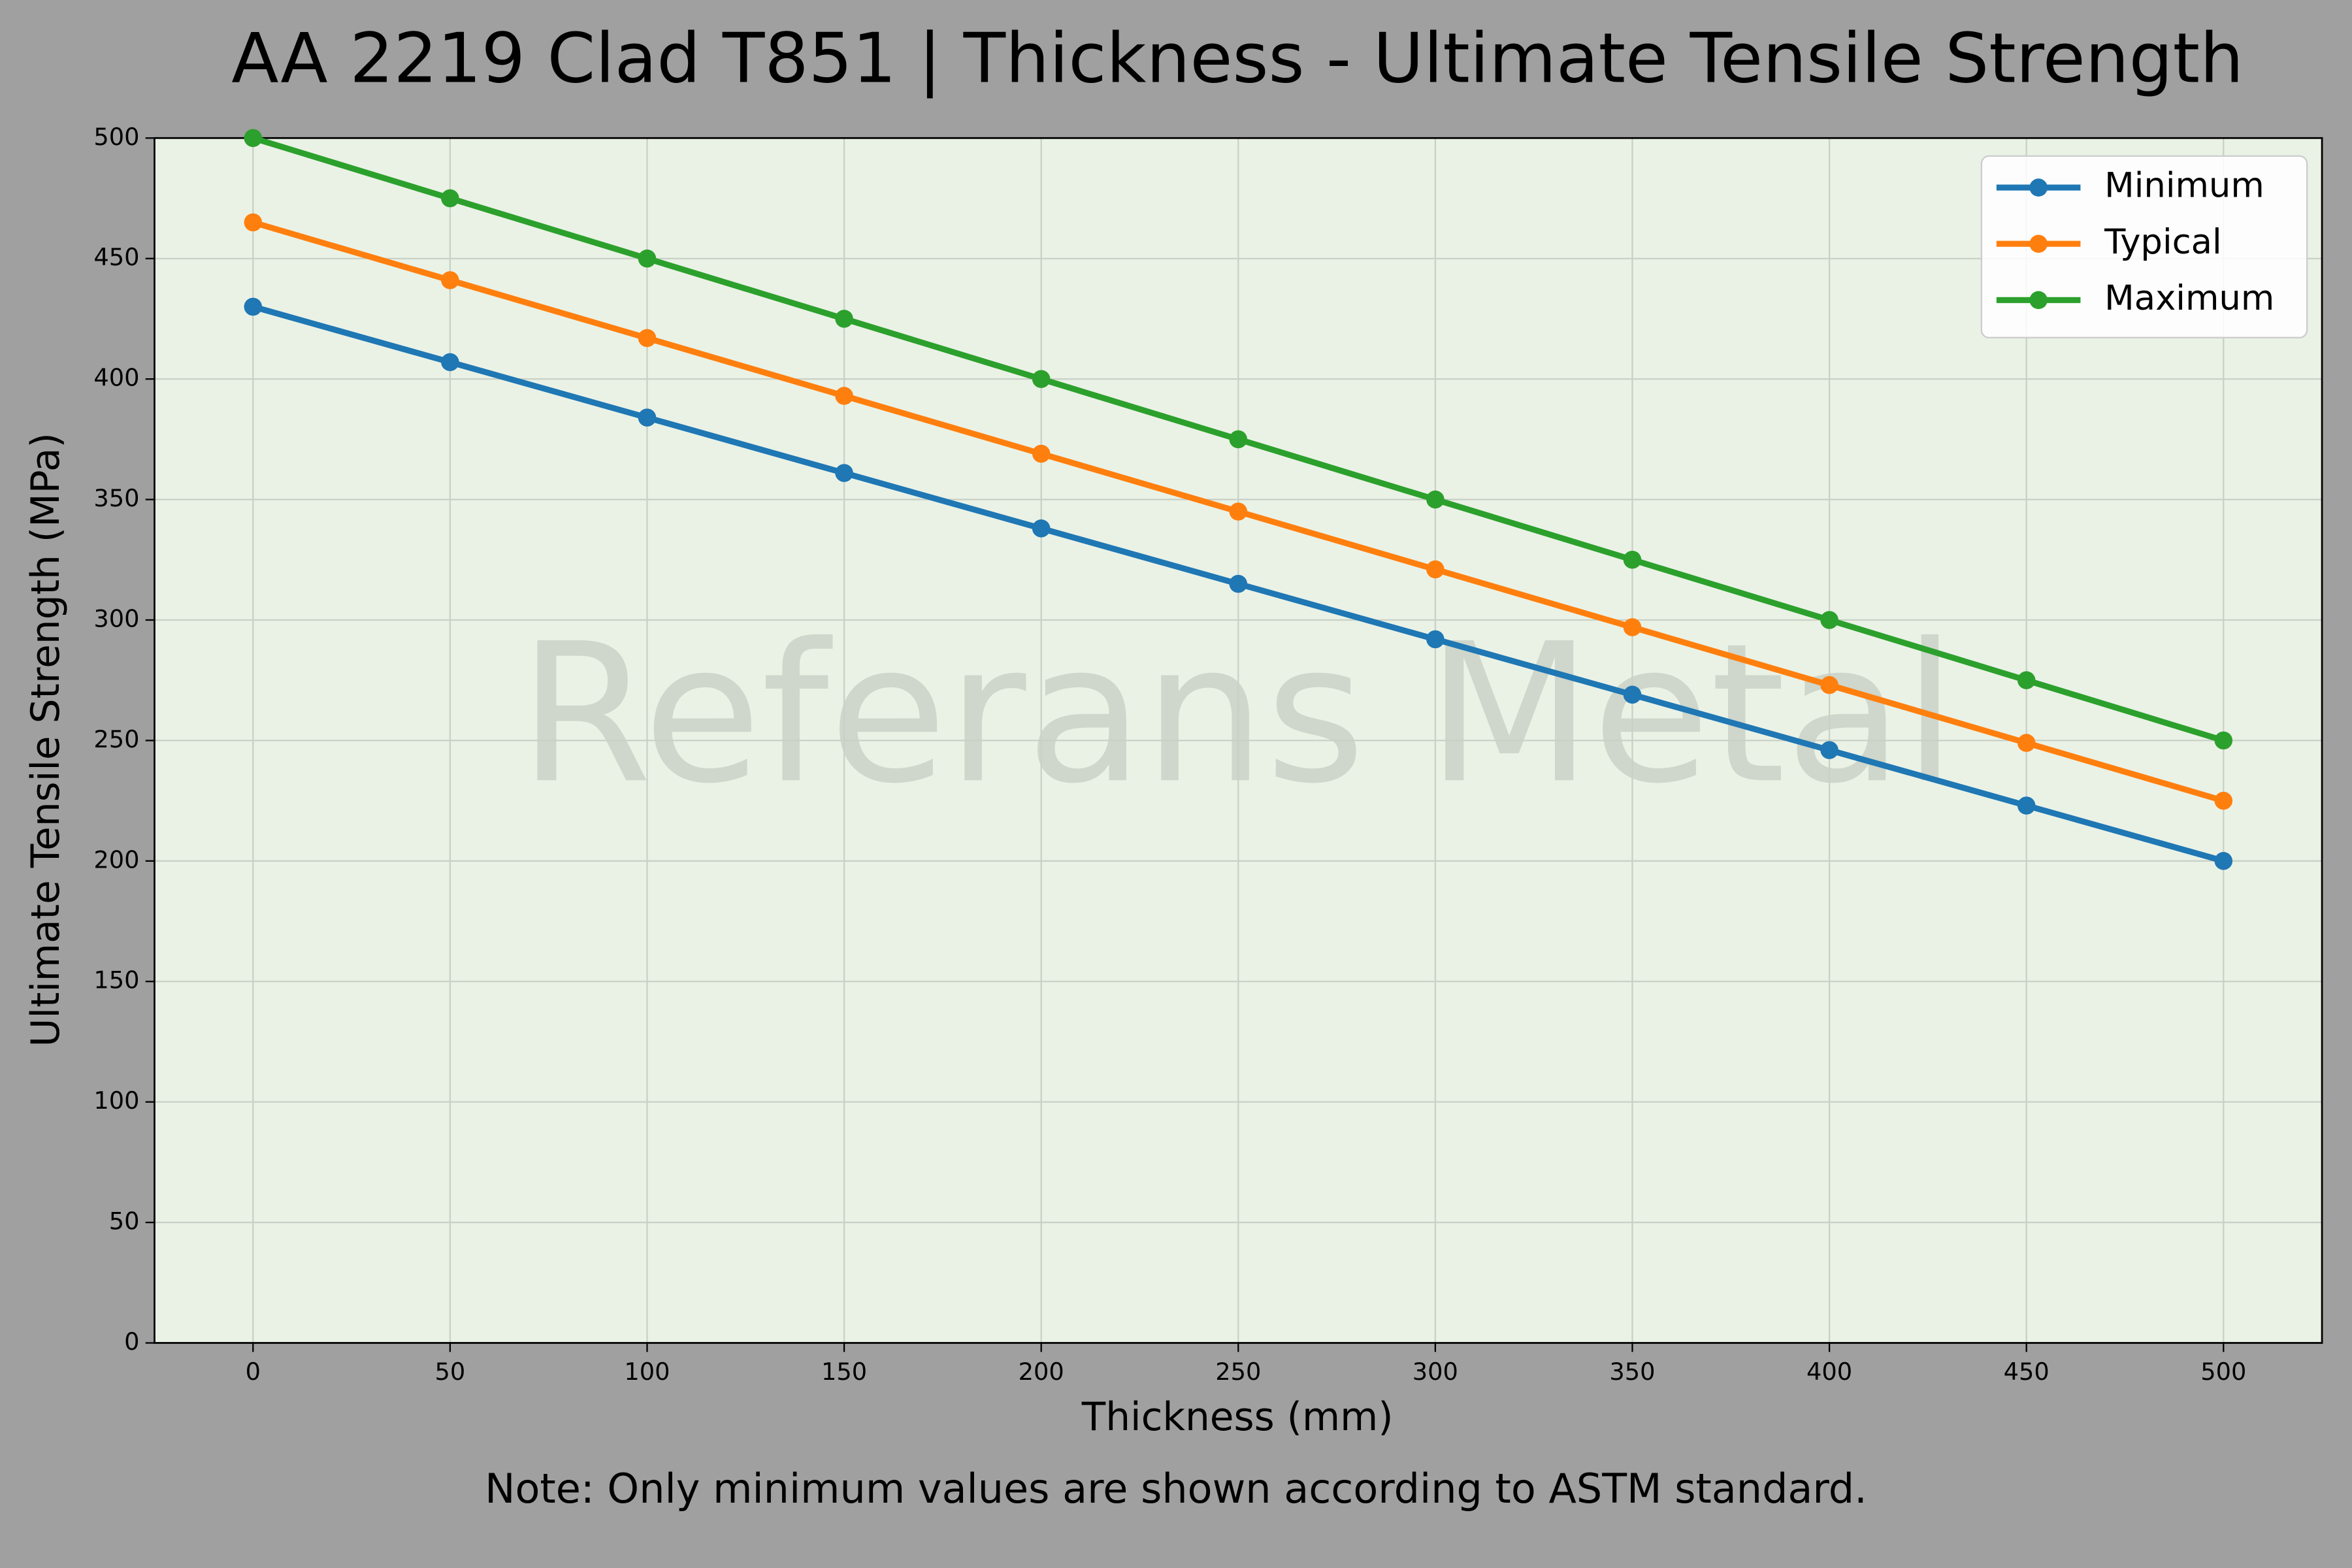 Image resolution: width=2352 pixels, height=1568 pixels. What do you see at coordinates (2189, 298) in the screenshot?
I see `legend-label: Maximum` at bounding box center [2189, 298].